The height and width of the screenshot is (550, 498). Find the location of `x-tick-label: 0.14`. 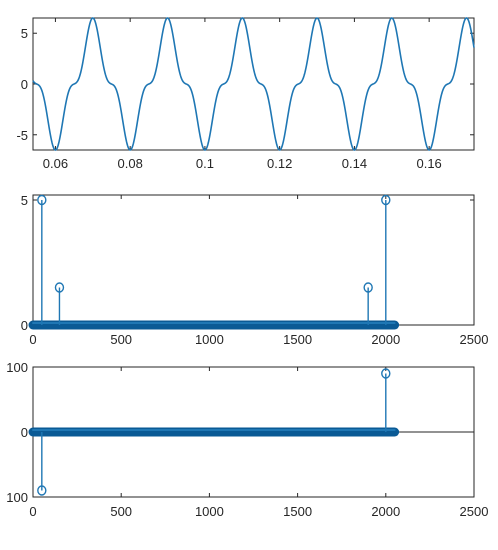

x-tick-label: 0.14 is located at coordinates (354, 163).